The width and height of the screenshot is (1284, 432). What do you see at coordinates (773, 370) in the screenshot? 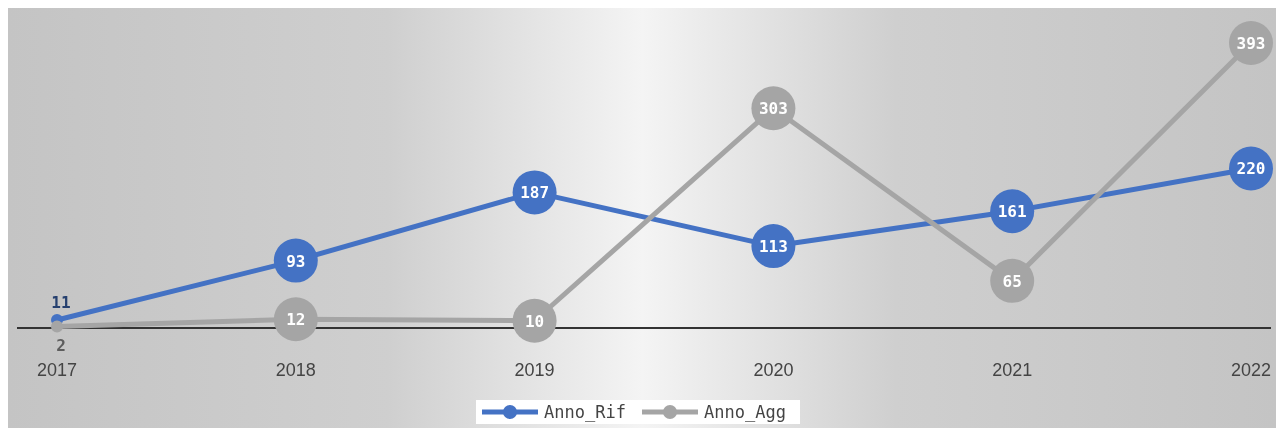
I see `x-tick-label: 2020` at bounding box center [773, 370].